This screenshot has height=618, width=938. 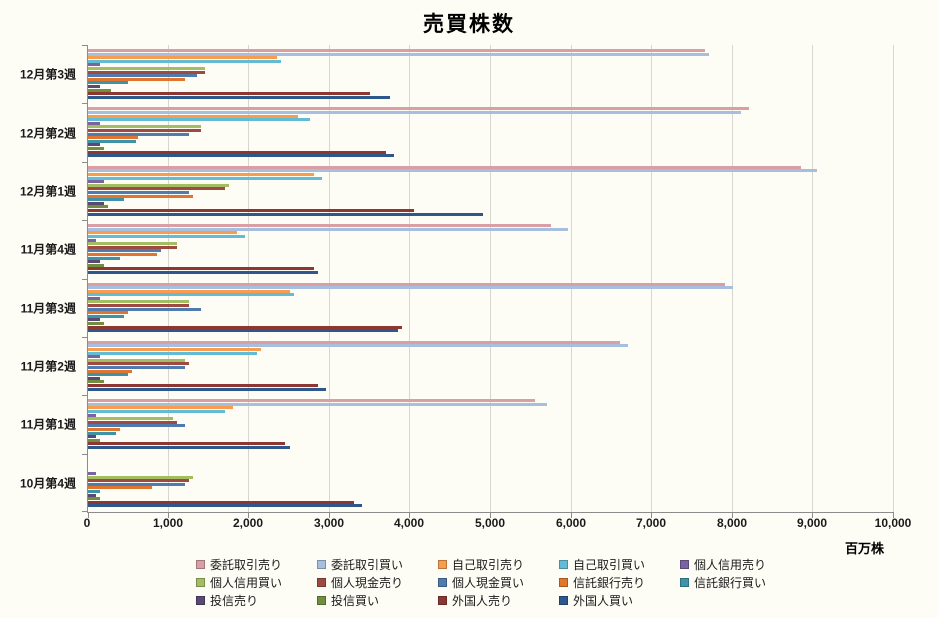 What do you see at coordinates (48, 308) in the screenshot?
I see `category-label: 11月第3週` at bounding box center [48, 308].